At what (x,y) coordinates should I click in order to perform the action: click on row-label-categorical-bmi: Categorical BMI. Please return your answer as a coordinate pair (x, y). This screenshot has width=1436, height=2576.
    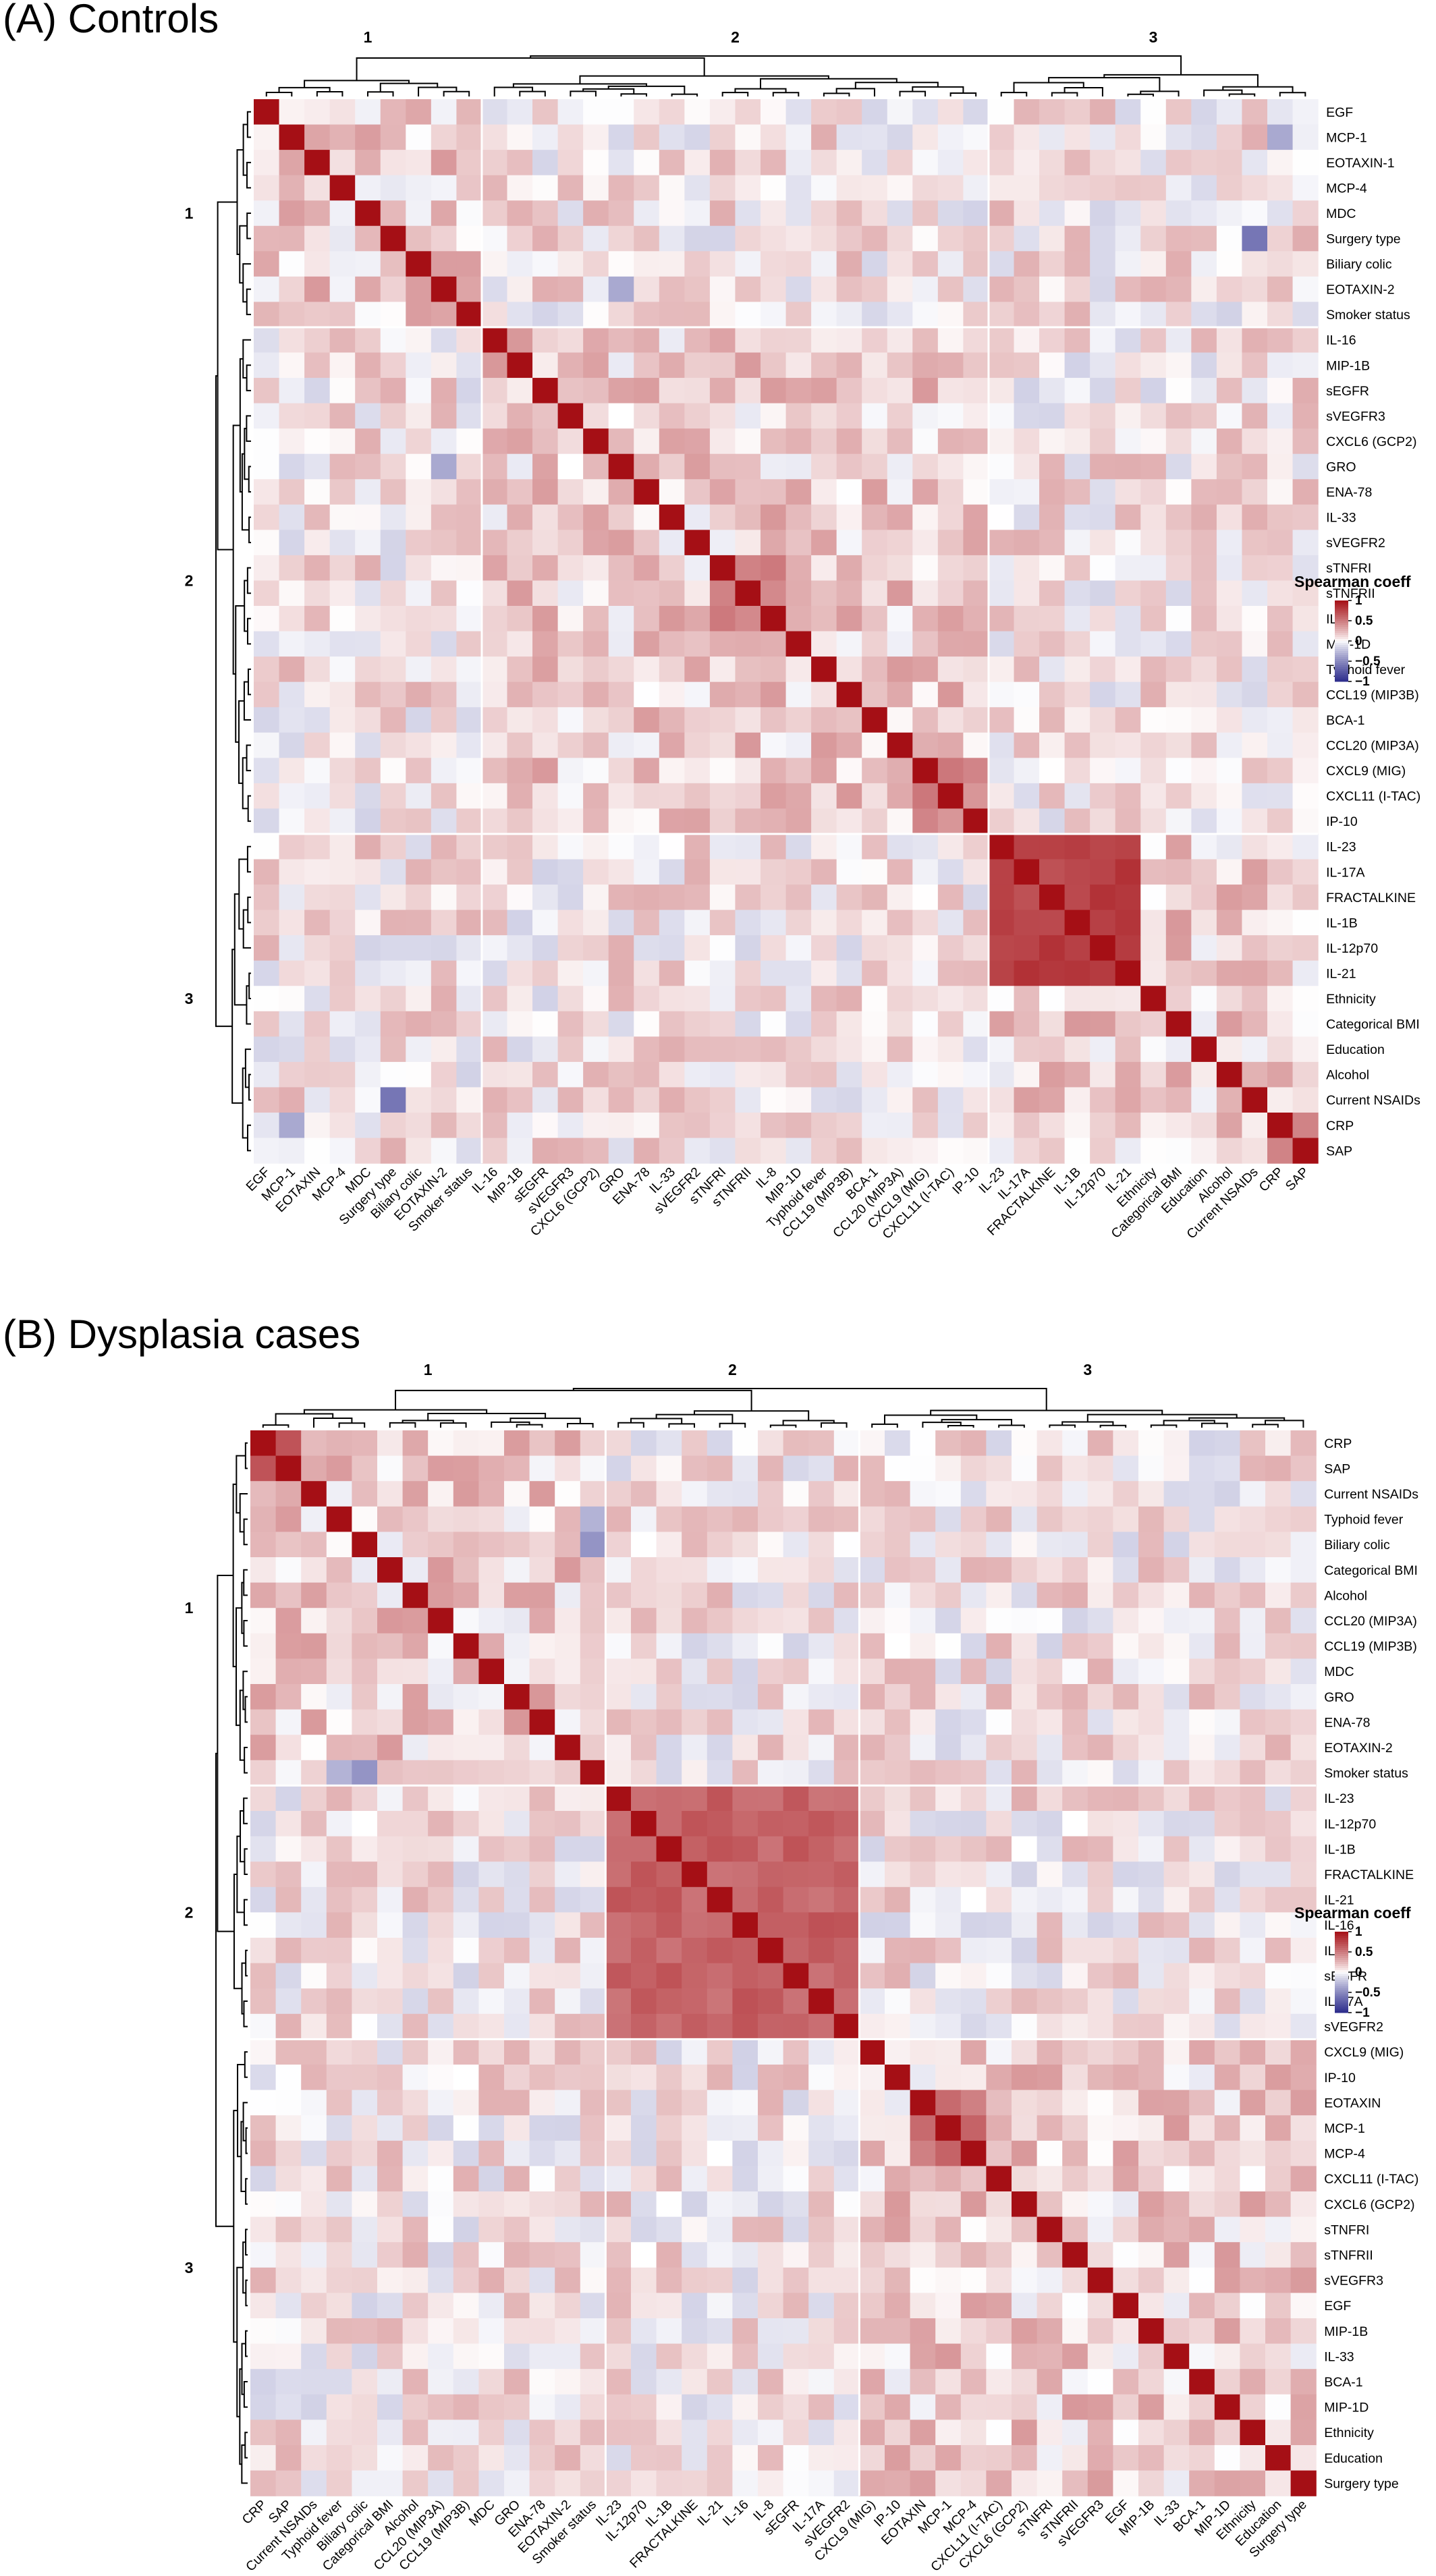
    Looking at the image, I should click on (1371, 1570).